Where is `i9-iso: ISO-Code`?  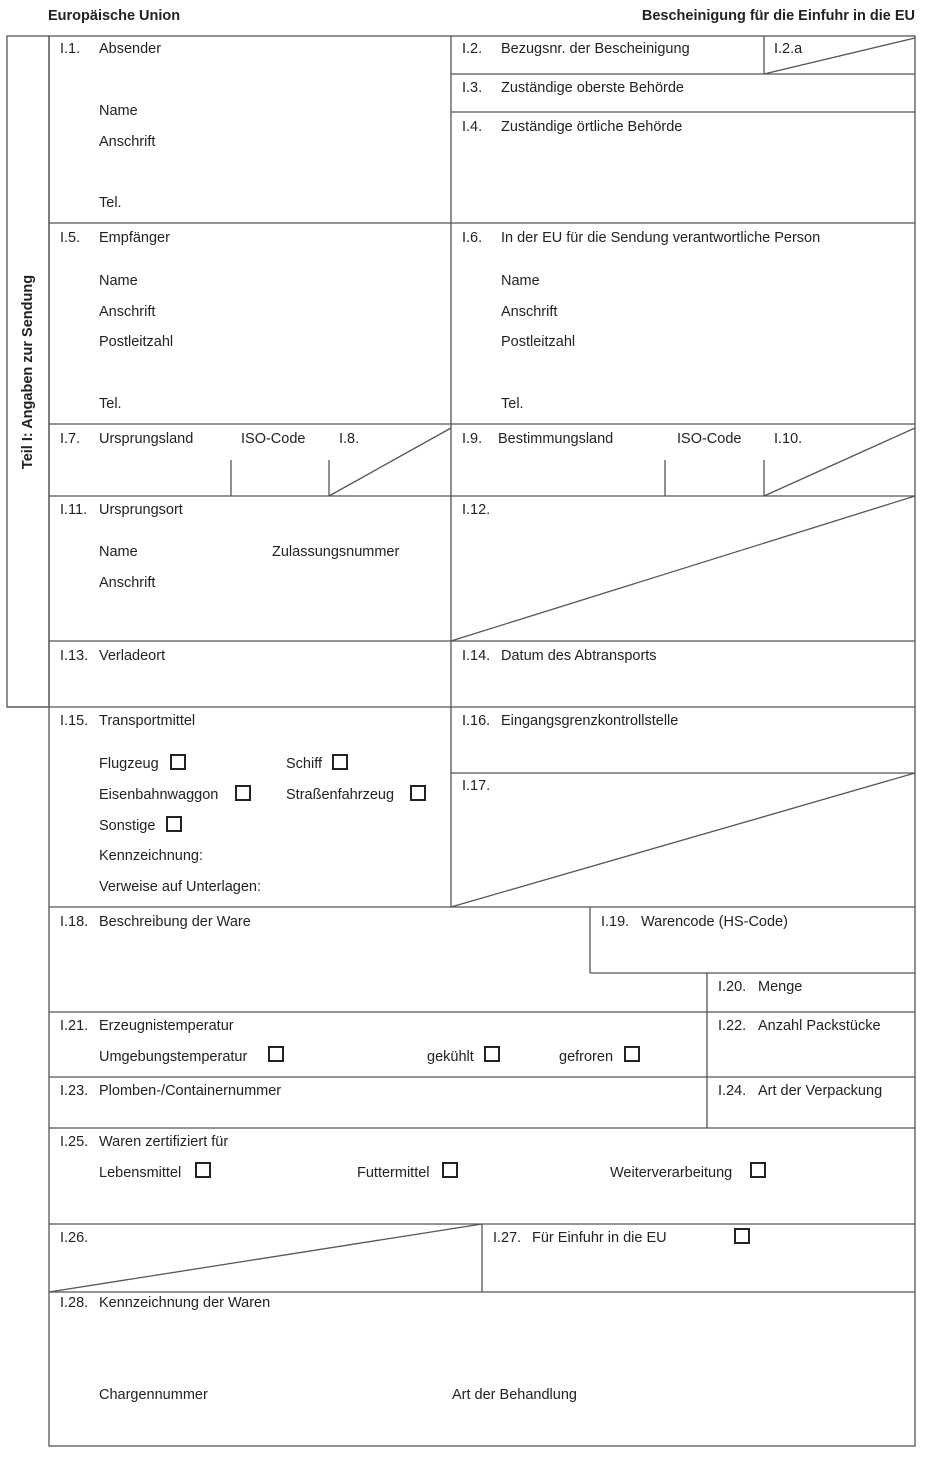 i9-iso: ISO-Code is located at coordinates (709, 439).